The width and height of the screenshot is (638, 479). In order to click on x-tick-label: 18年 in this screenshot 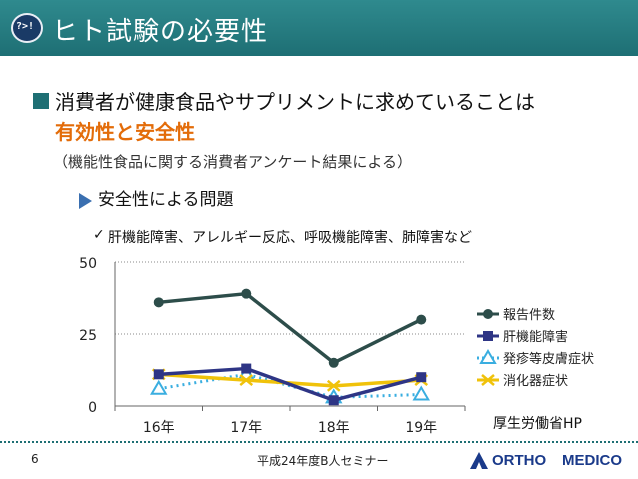, I will do `click(334, 428)`.